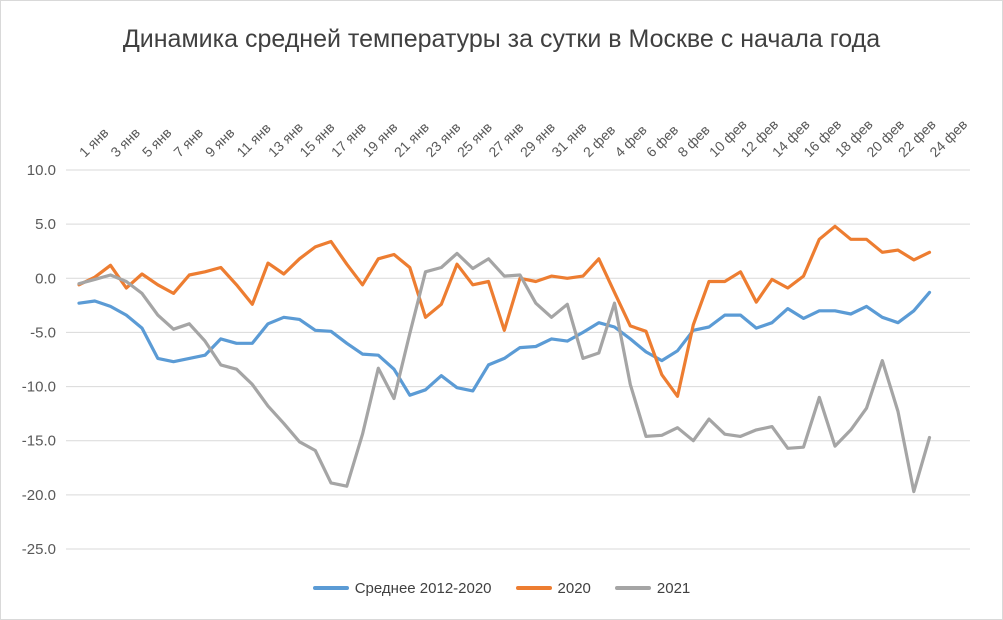  What do you see at coordinates (693, 141) in the screenshot?
I see `x-tick-label: 8 фев` at bounding box center [693, 141].